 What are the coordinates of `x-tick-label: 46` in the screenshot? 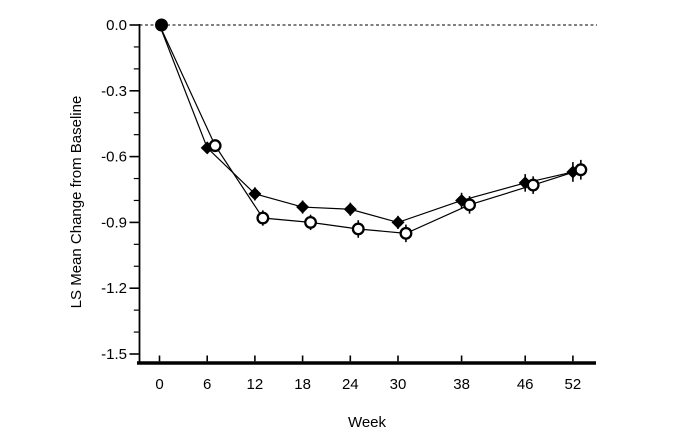 It's located at (525, 384).